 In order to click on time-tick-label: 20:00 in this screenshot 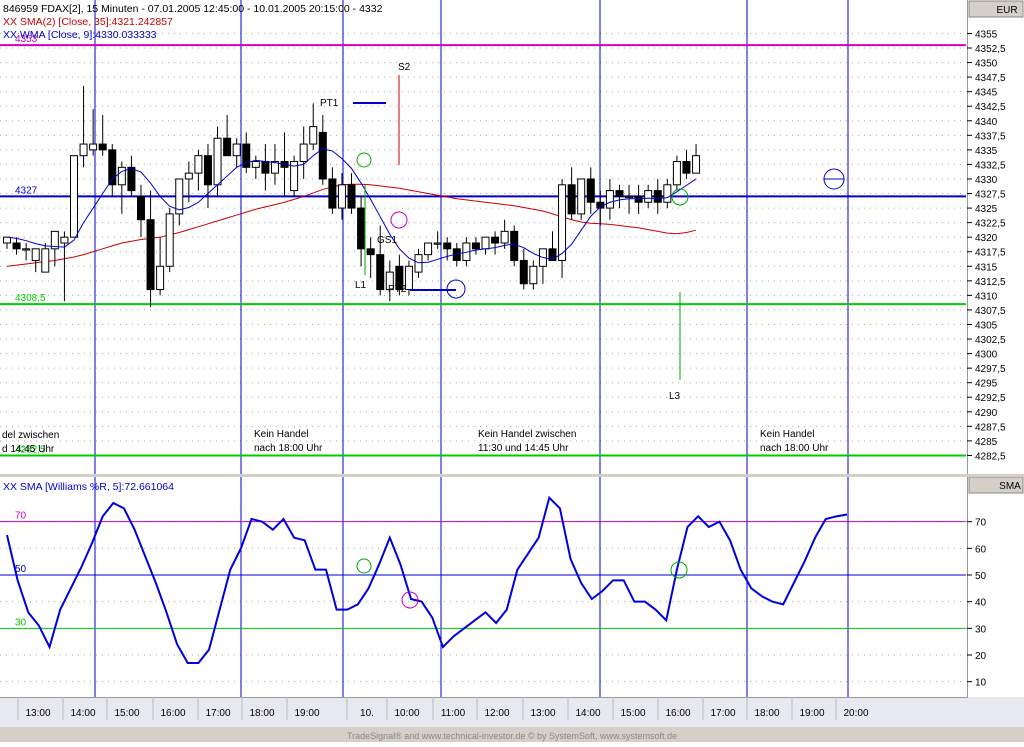, I will do `click(855, 713)`.